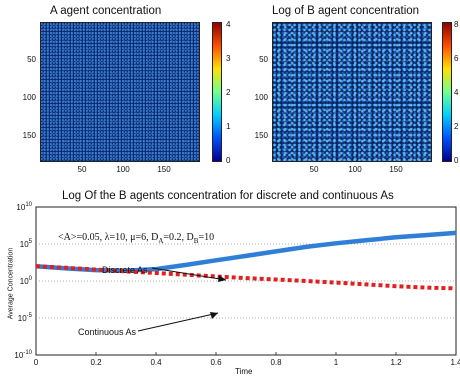 This screenshot has height=378, width=460. Describe the element at coordinates (216, 362) in the screenshot. I see `x-tick-label: 0.6` at that location.